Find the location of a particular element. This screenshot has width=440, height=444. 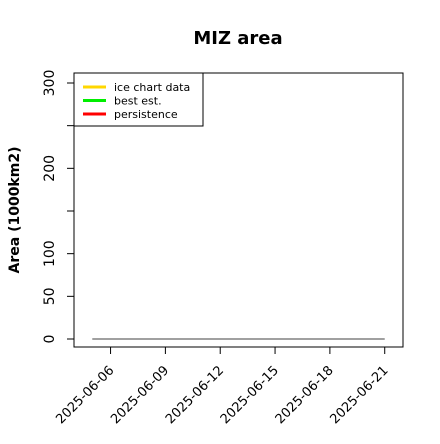

y-tick-label: 50 is located at coordinates (50, 296).